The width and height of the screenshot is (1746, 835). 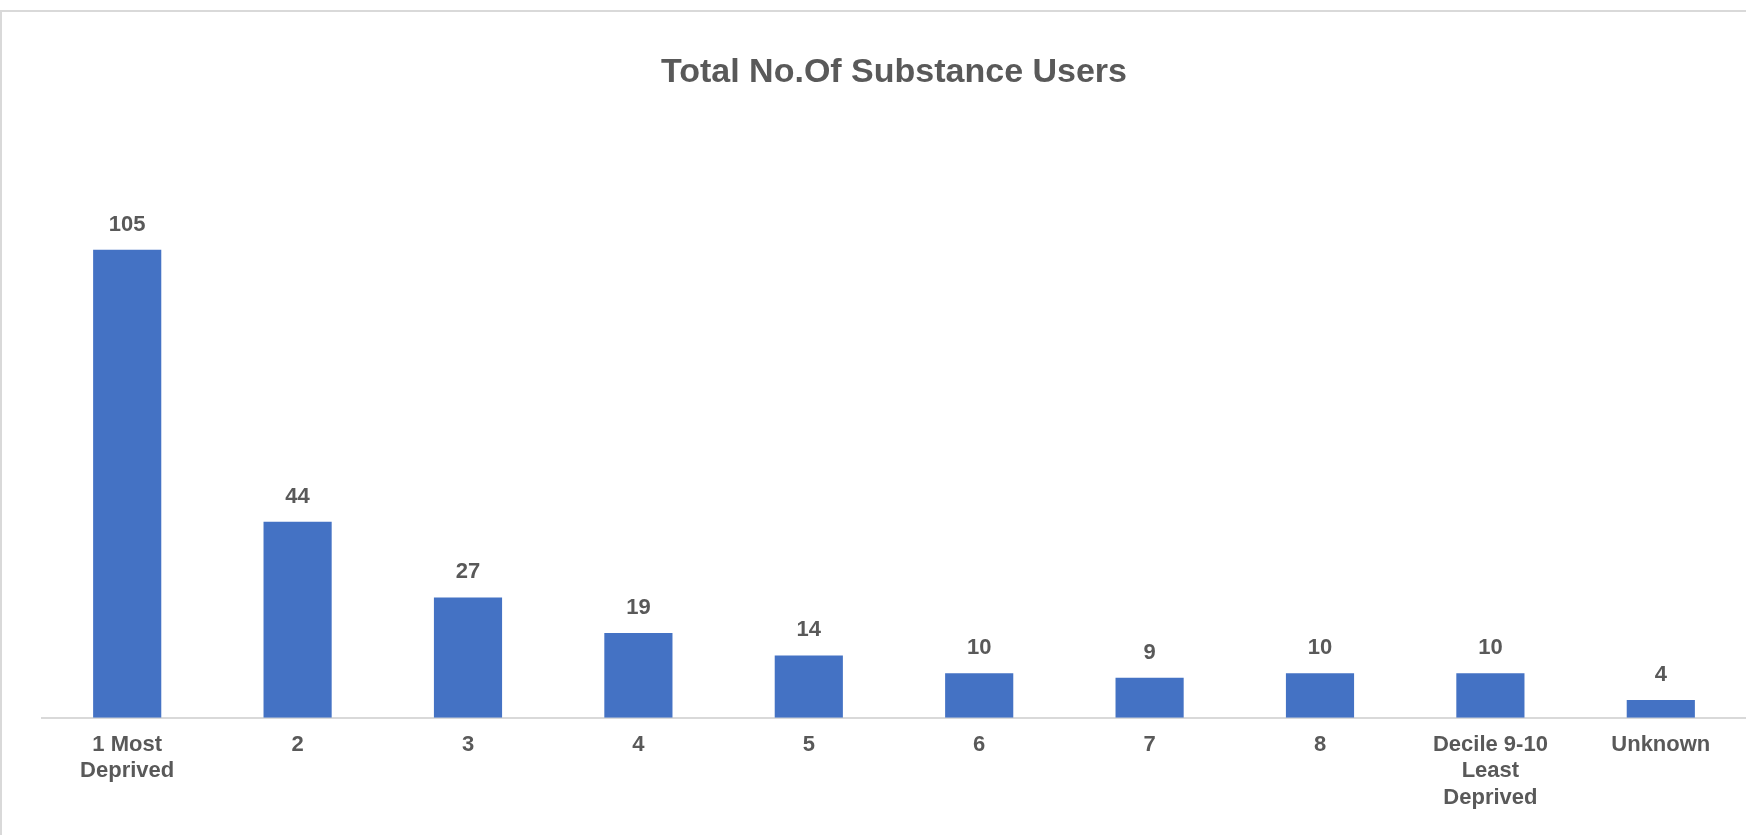 I want to click on data-label: 27, so click(x=468, y=571).